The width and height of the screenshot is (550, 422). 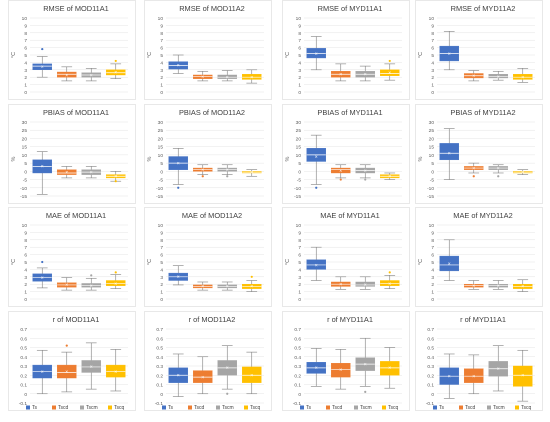 I want to click on panel-title: PBIAS of MYD11A2, so click(x=482, y=112).